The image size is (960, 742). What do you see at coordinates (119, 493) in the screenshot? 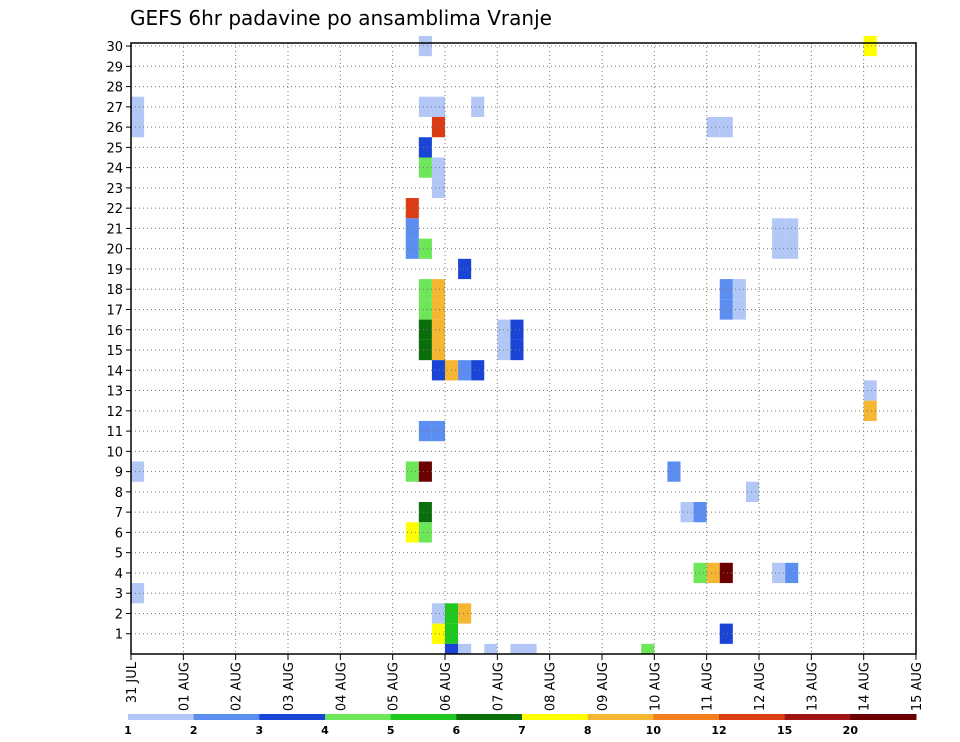
I see `y-tick-label: 8` at bounding box center [119, 493].